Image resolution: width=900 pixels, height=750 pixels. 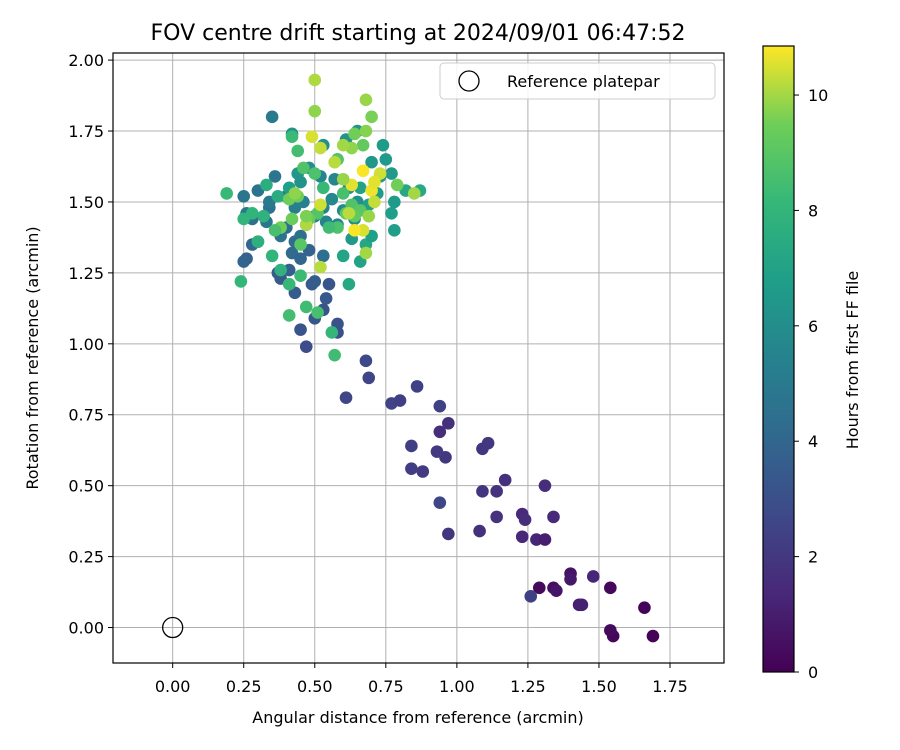 I want to click on x-tick-label: 0.50, so click(x=315, y=686).